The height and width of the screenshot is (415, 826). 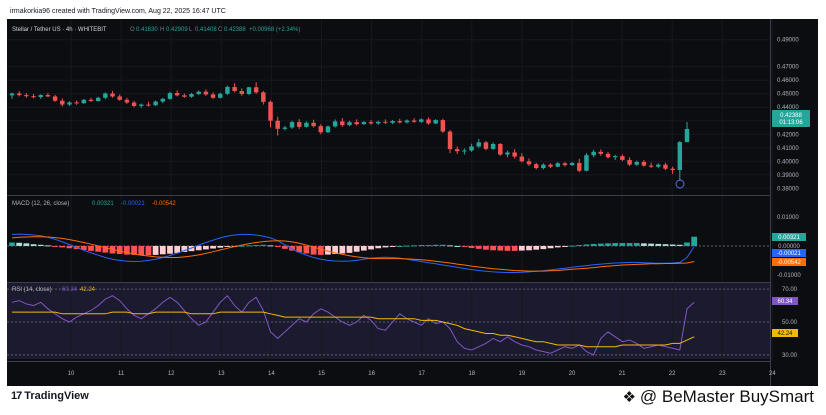 What do you see at coordinates (789, 238) in the screenshot?
I see `macd-hist-badge: 0.00321` at bounding box center [789, 238].